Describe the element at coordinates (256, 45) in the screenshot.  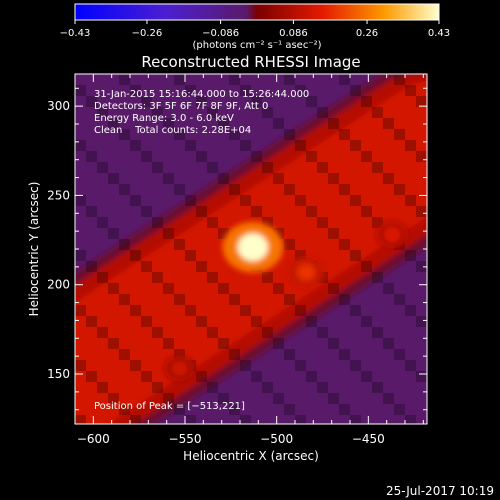
I see `colorbar-units: (photons cm⁻² s⁻¹ asec⁻²)` at that location.